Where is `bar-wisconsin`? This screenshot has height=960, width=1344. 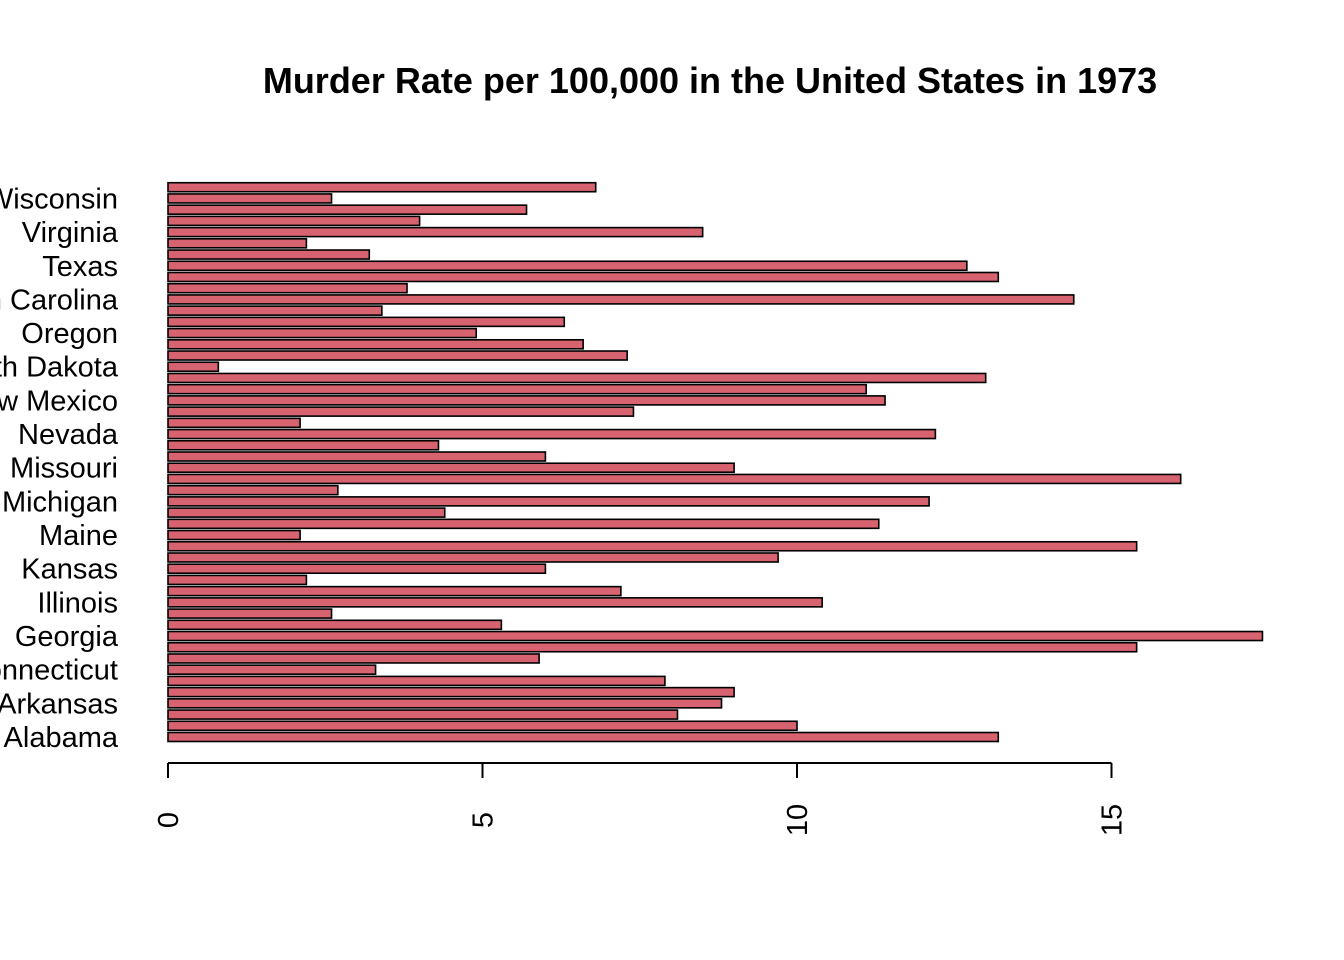
bar-wisconsin is located at coordinates (250, 198).